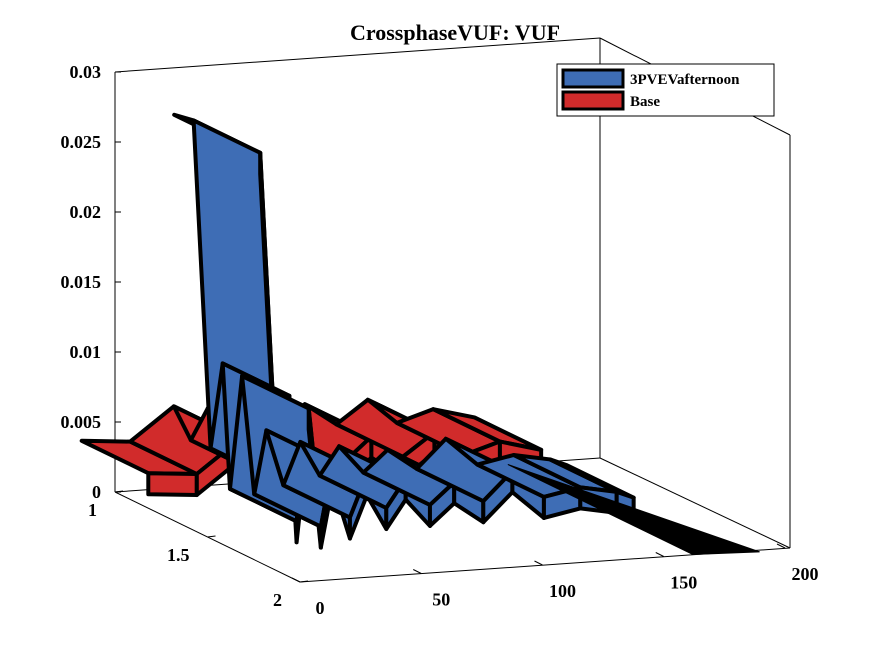  I want to click on x-tick-label: 150, so click(683, 583).